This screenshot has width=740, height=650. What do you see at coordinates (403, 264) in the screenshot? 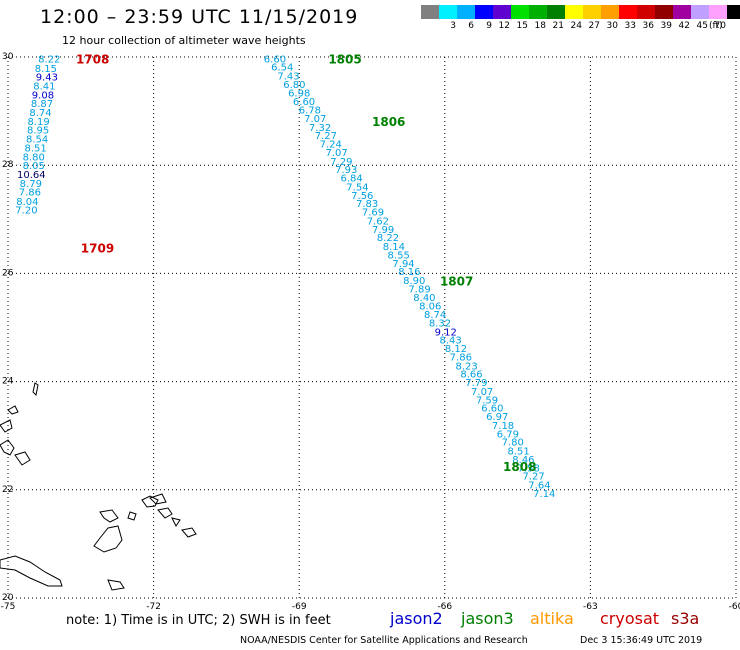
I see `wave-height-value: 7.94` at bounding box center [403, 264].